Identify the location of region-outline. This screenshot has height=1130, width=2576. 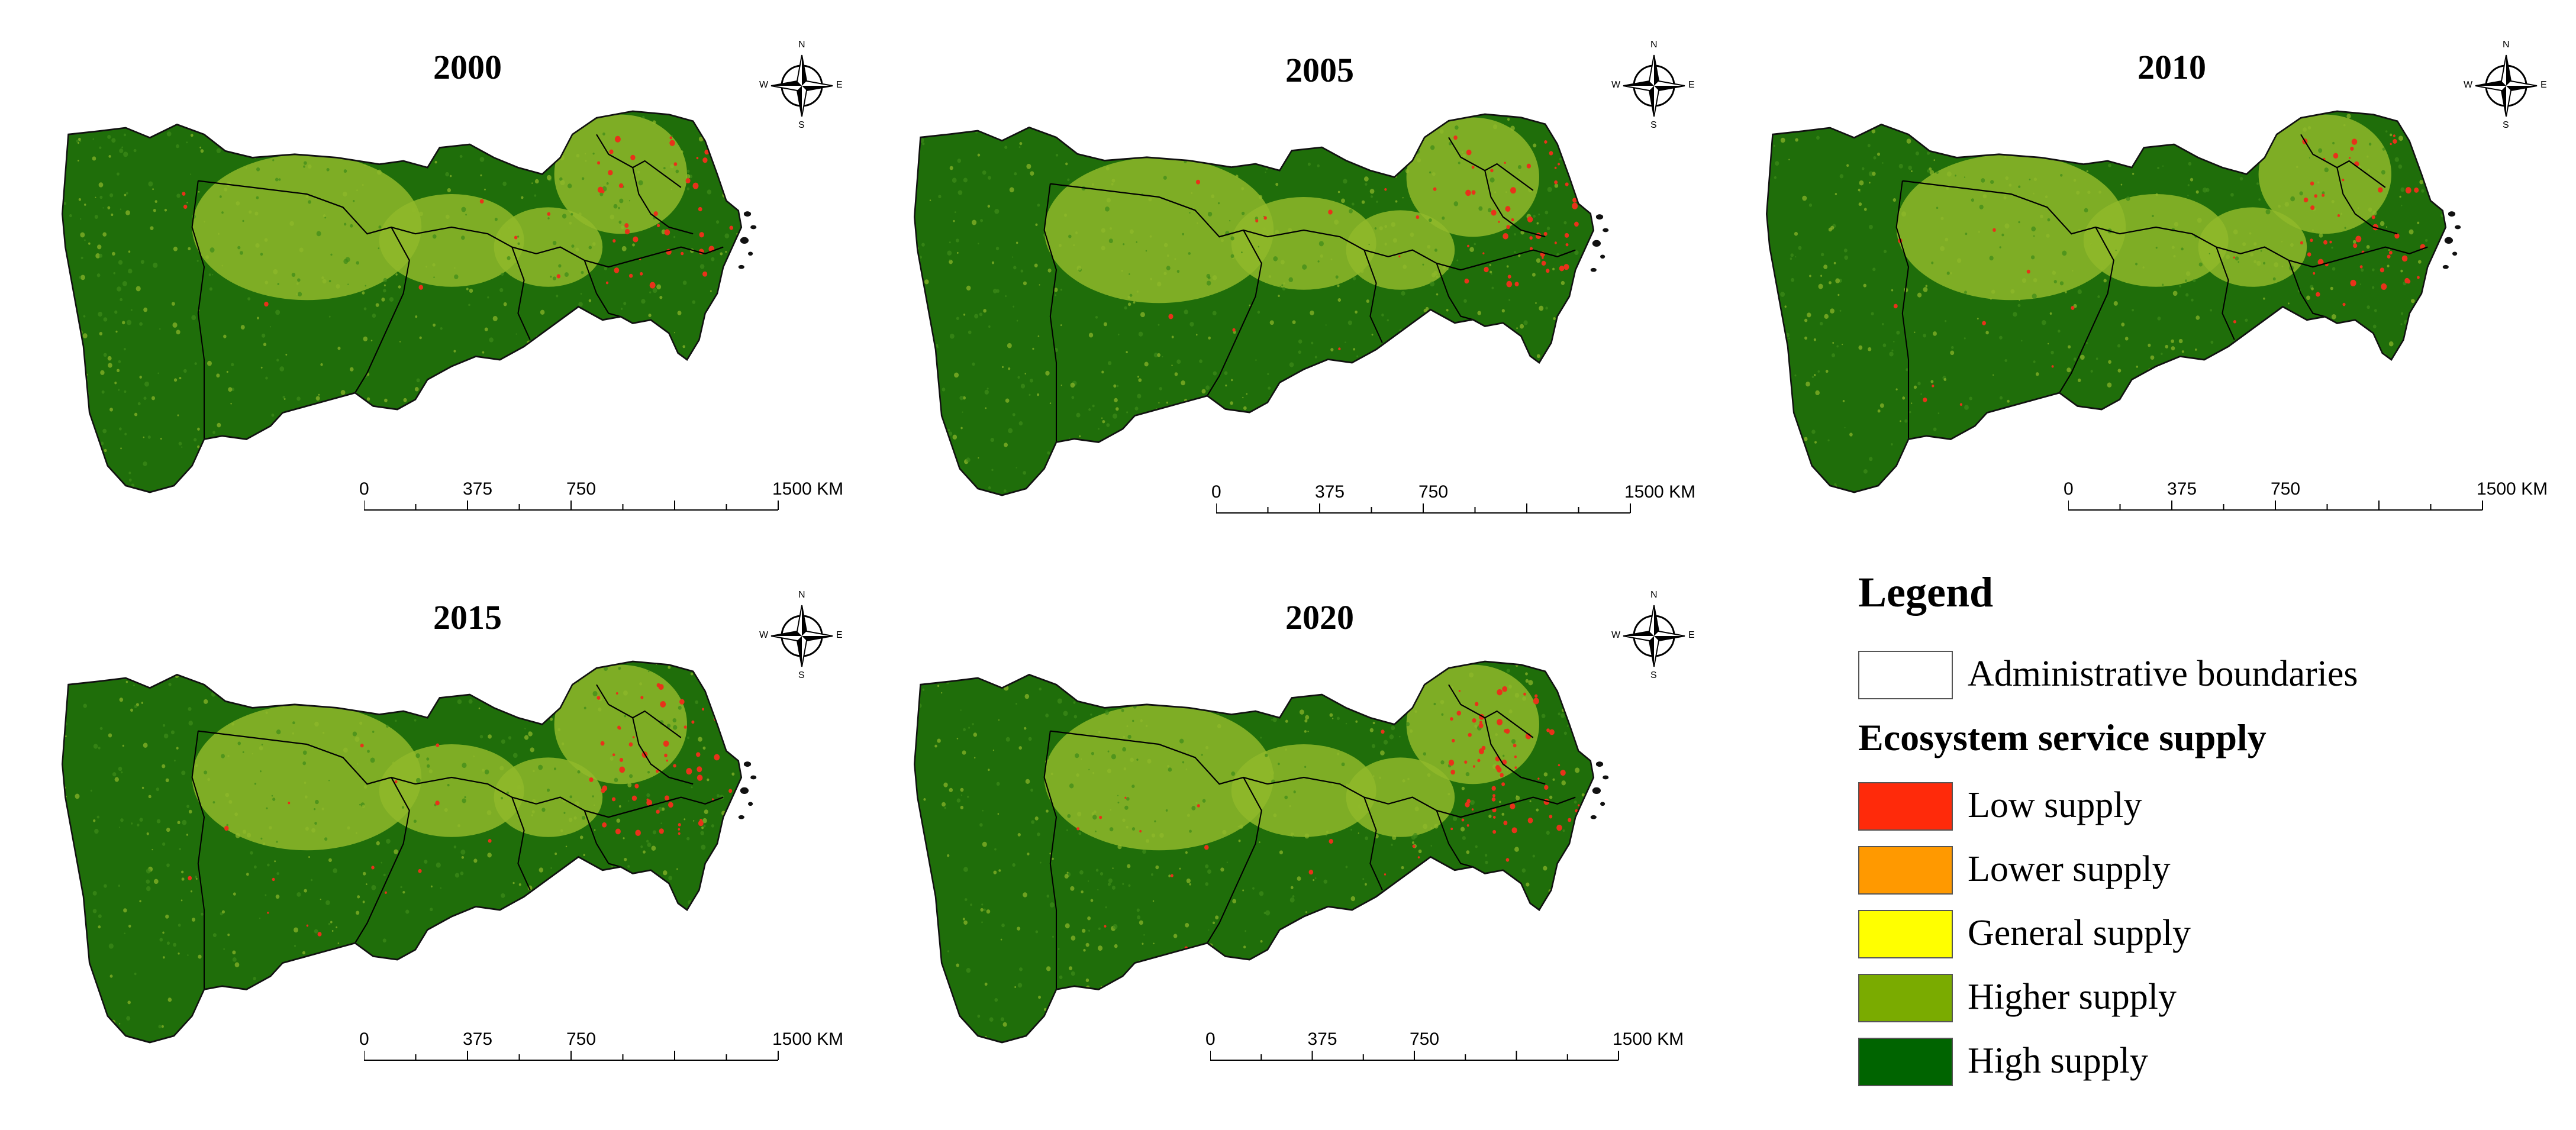
(1254, 852).